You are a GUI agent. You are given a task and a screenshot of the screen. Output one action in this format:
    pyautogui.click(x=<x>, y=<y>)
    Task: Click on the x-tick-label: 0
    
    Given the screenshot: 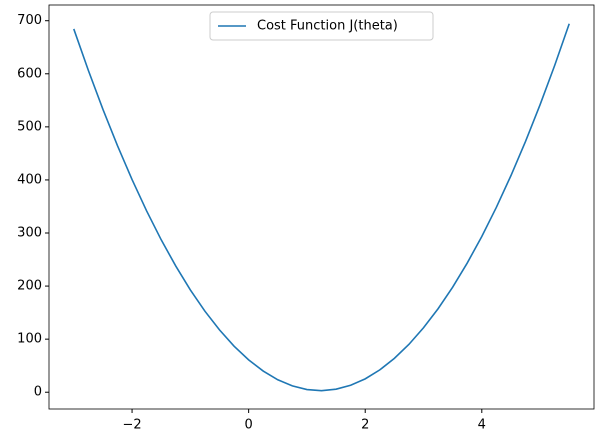 What is the action you would take?
    pyautogui.click(x=248, y=425)
    